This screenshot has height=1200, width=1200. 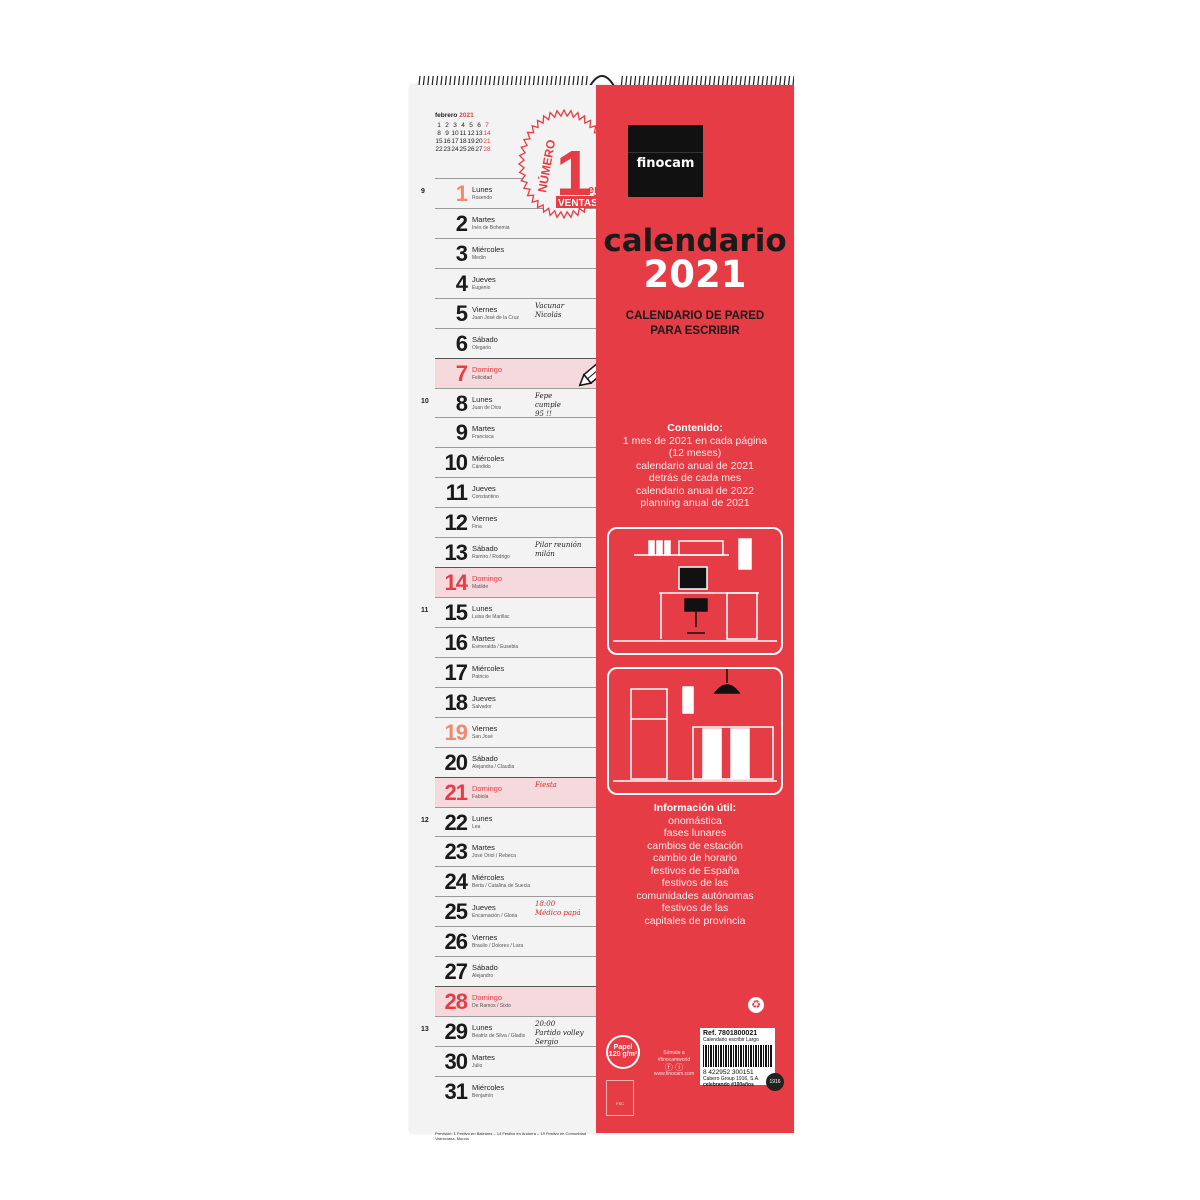 What do you see at coordinates (515, 1090) in the screenshot?
I see `day-row: 31 Miércoles Benjamín` at bounding box center [515, 1090].